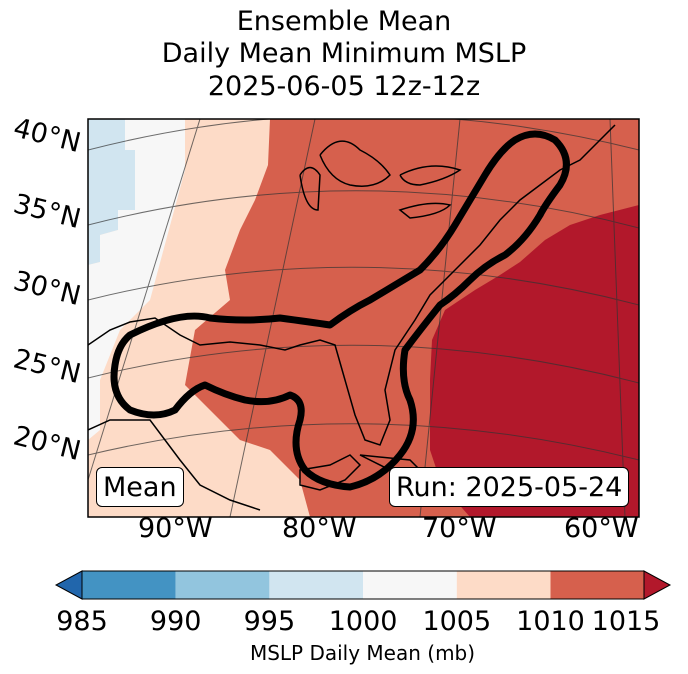 The image size is (688, 674). Describe the element at coordinates (601, 528) in the screenshot. I see `lon-label-60w: 60°W` at that location.